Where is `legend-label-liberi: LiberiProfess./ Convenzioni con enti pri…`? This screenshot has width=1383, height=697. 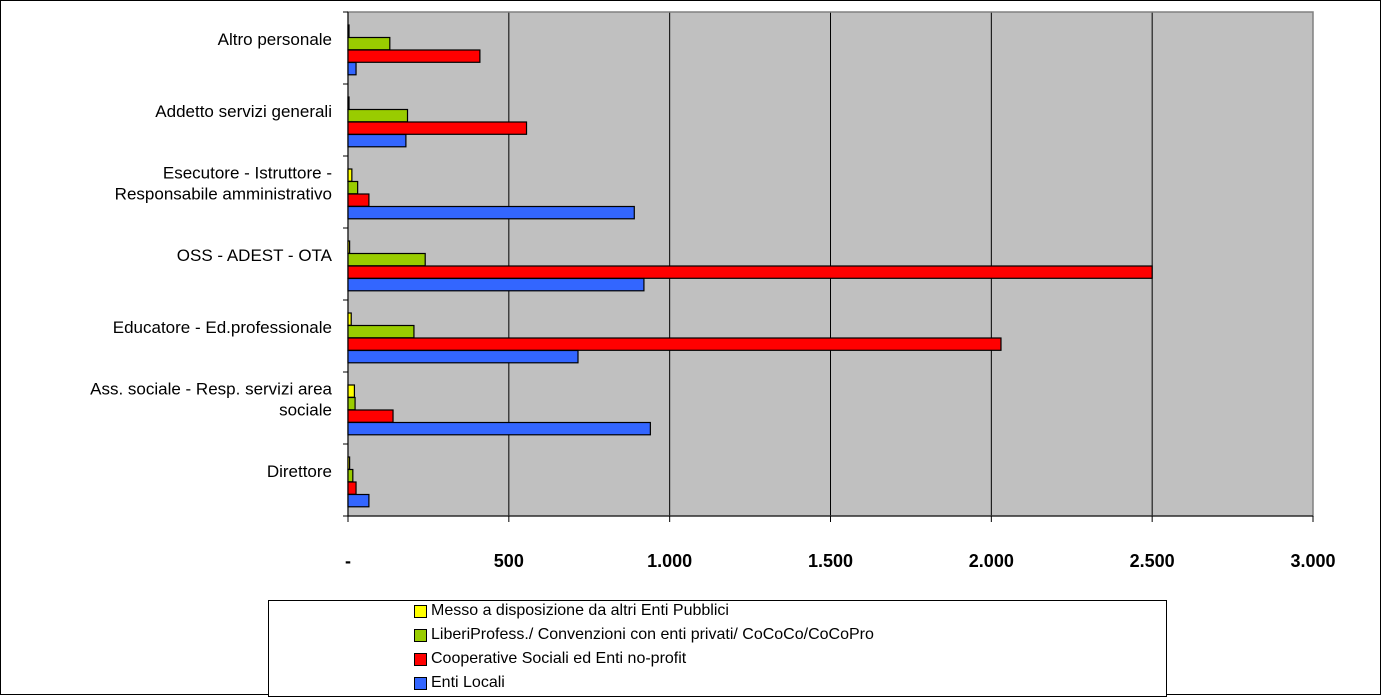 legend-label-liberi: LiberiProfess./ Convenzioni con enti pri… is located at coordinates (652, 634).